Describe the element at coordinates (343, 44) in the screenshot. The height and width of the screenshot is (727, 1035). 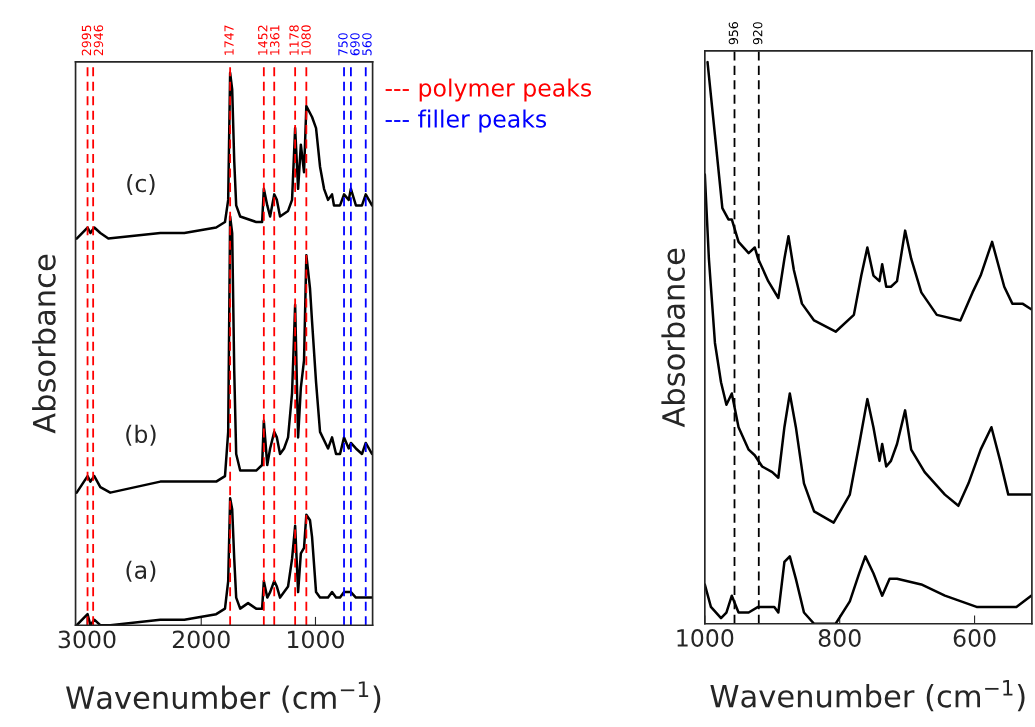
I see `ref-line-label: 750` at that location.